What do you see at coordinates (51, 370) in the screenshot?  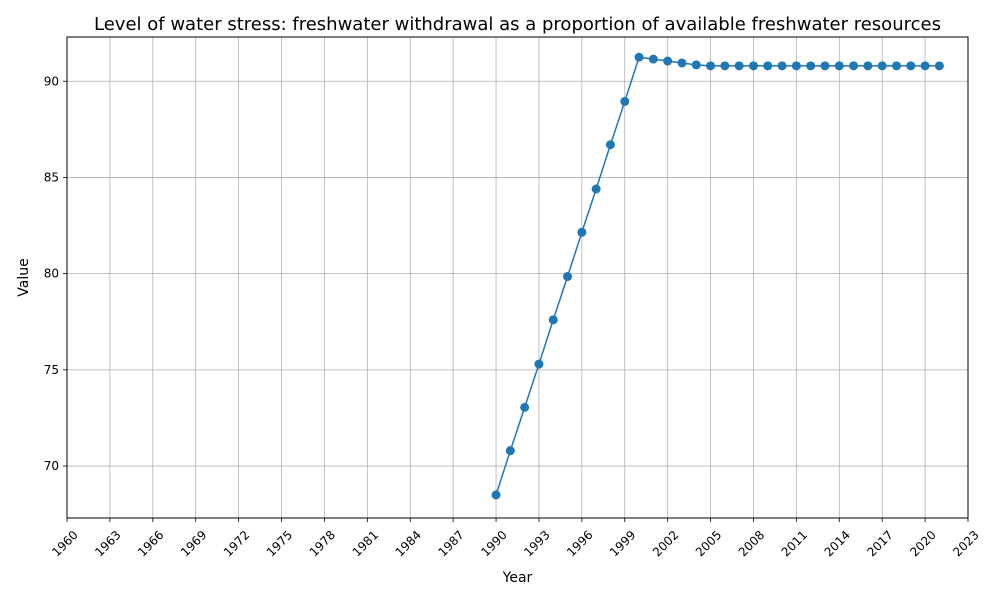 I see `y-tick-label: 75` at bounding box center [51, 370].